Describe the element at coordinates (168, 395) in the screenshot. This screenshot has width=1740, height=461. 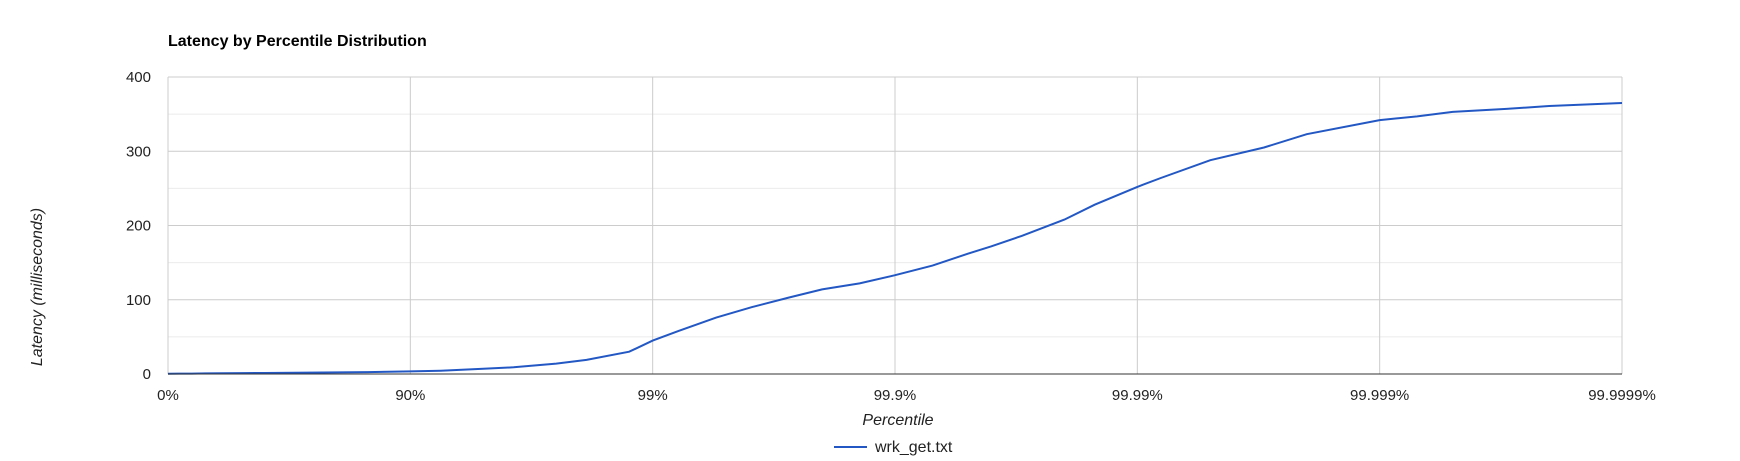
I see `x-tick-label: 0%` at that location.